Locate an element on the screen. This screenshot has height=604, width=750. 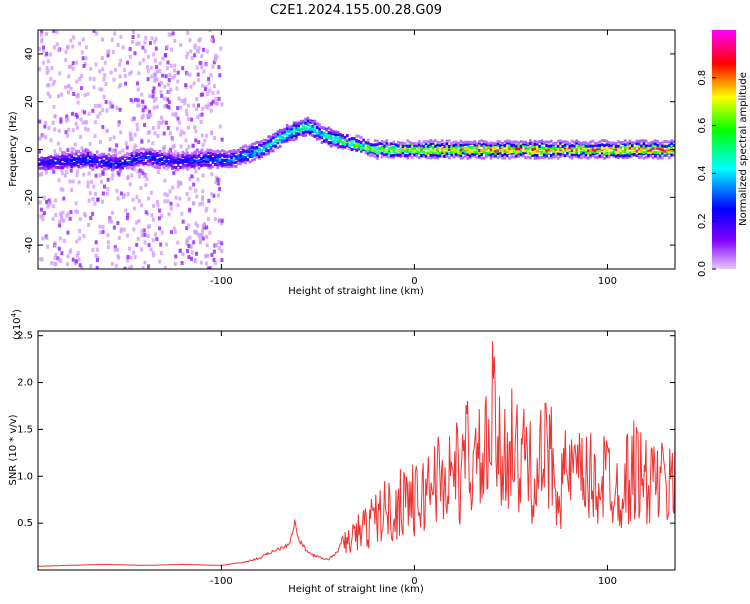
snr-y-axis-label: SNR (10 * v/v) is located at coordinates (13, 449).